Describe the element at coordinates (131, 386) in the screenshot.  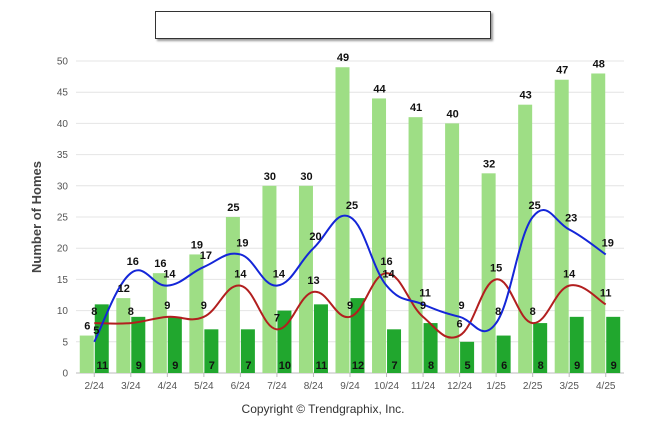
I see `x-tick-label: 3/24` at that location.